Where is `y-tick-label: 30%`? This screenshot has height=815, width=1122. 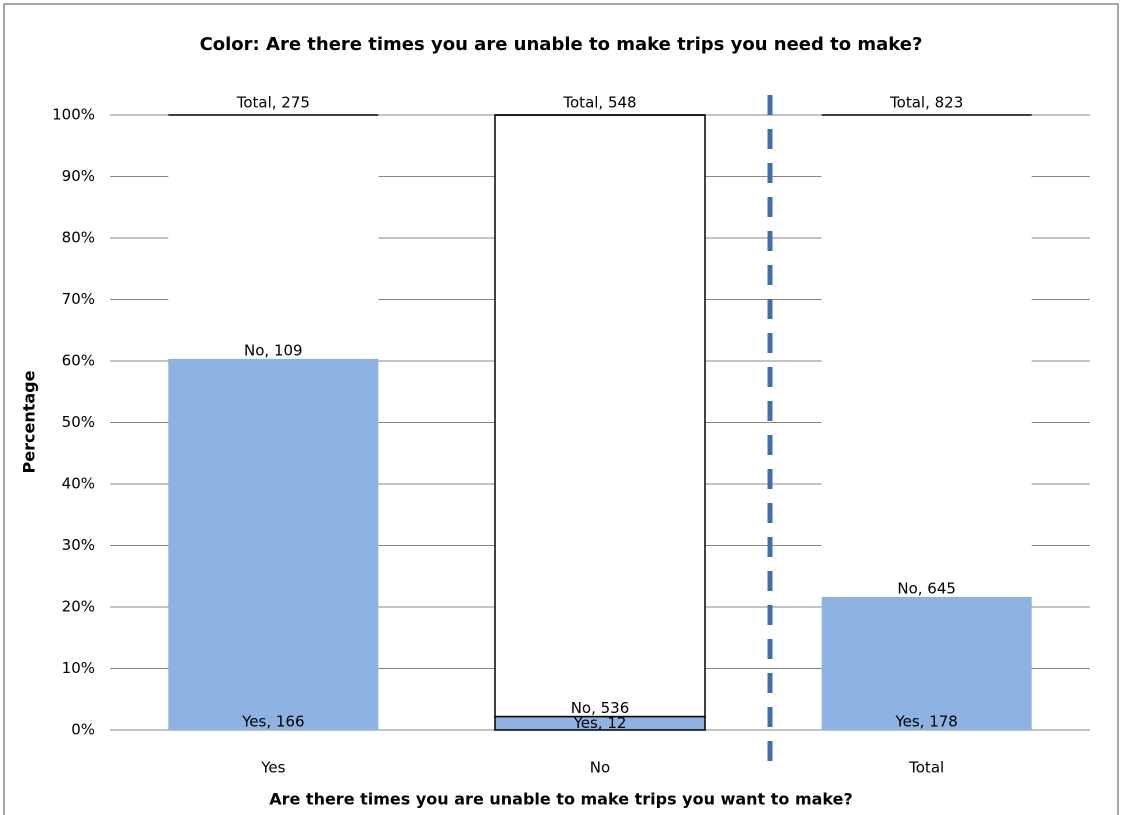
y-tick-label: 30% is located at coordinates (78, 545).